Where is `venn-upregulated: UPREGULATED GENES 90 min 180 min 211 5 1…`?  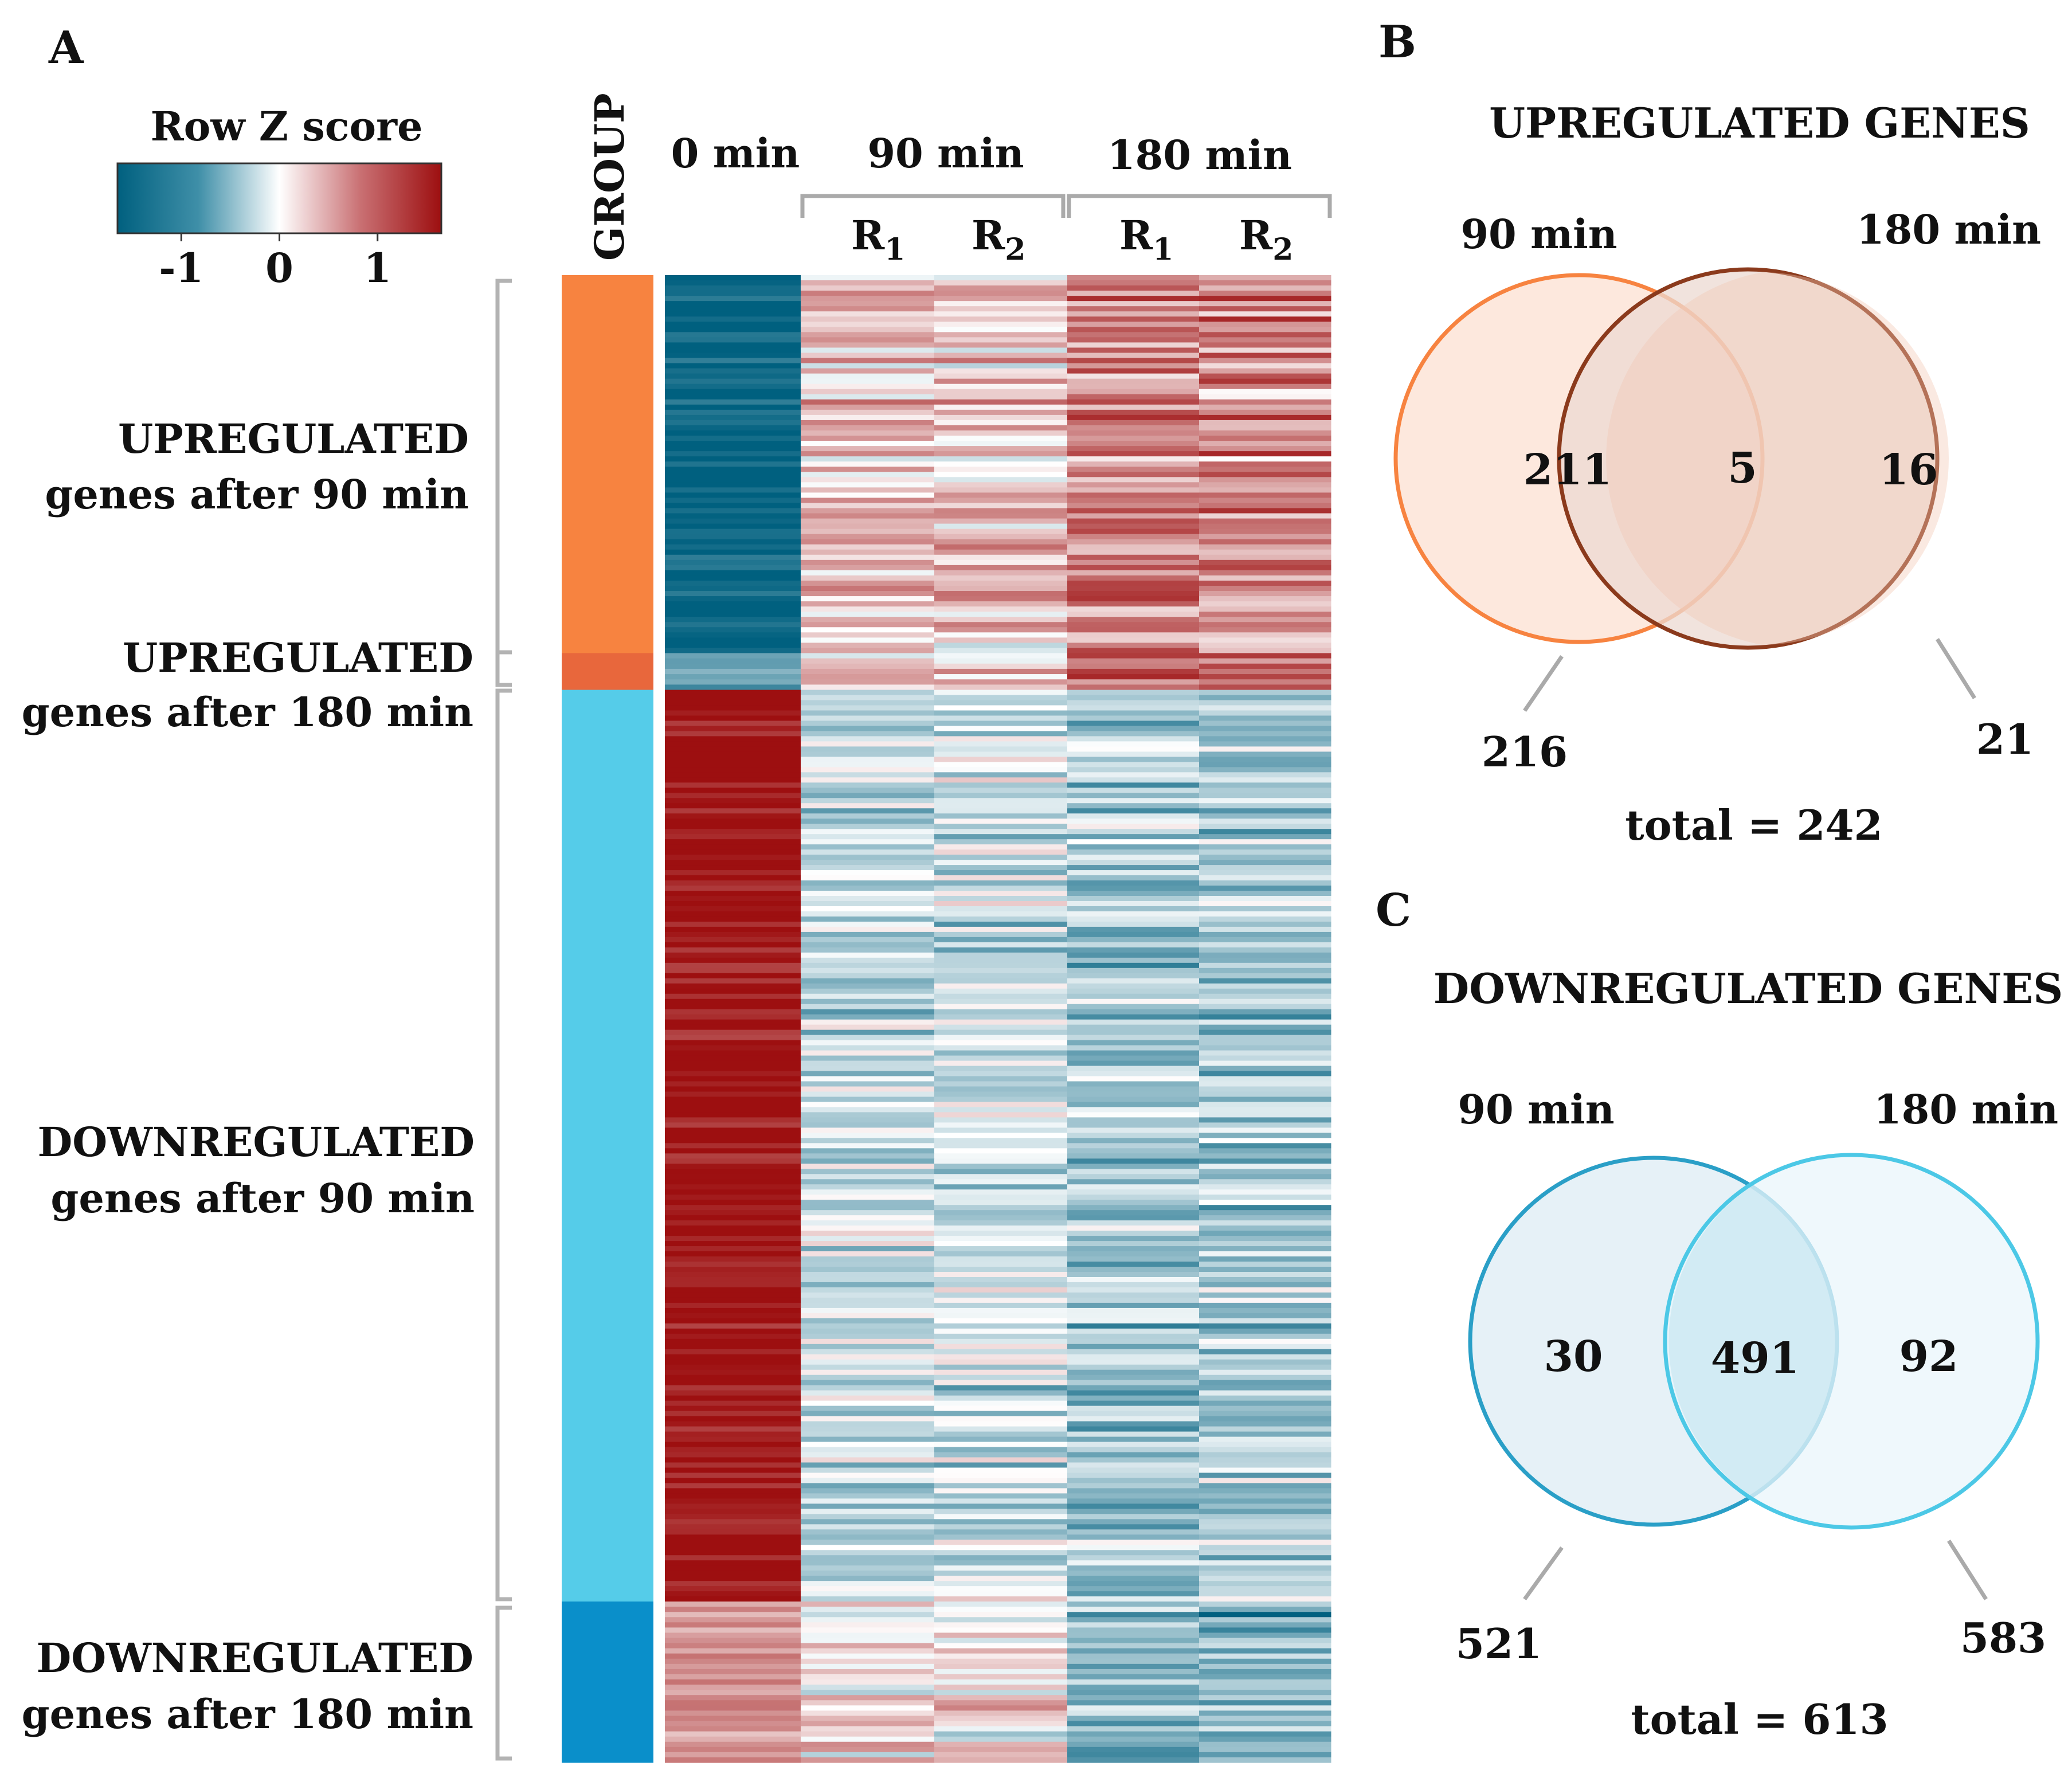 venn-upregulated: UPREGULATED GENES 90 min 180 min 211 5 1… is located at coordinates (1717, 474).